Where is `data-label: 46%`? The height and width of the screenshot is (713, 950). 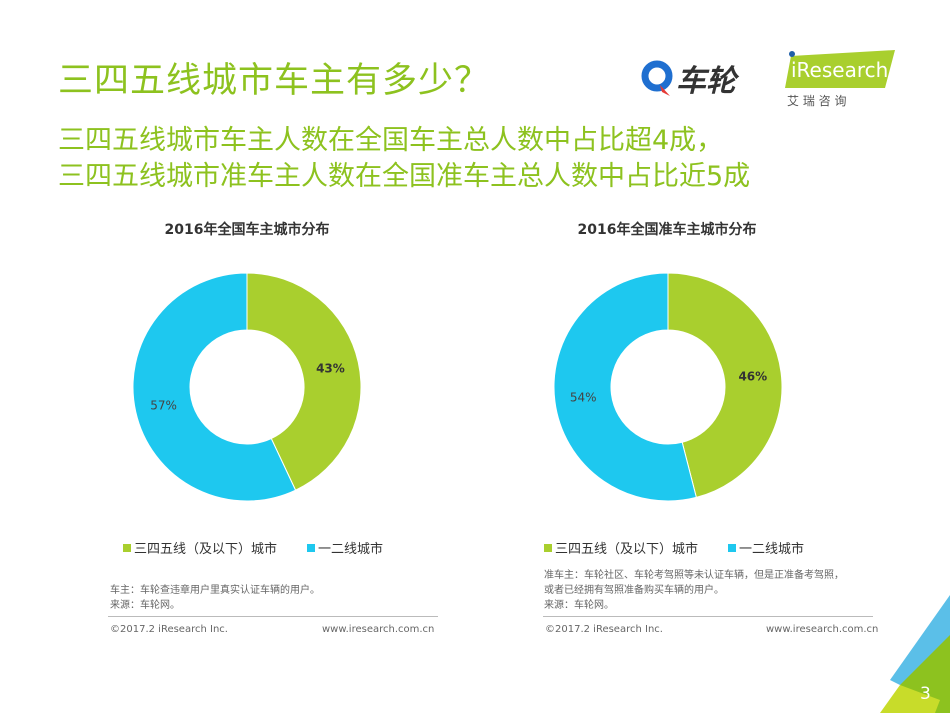 data-label: 46% is located at coordinates (752, 376).